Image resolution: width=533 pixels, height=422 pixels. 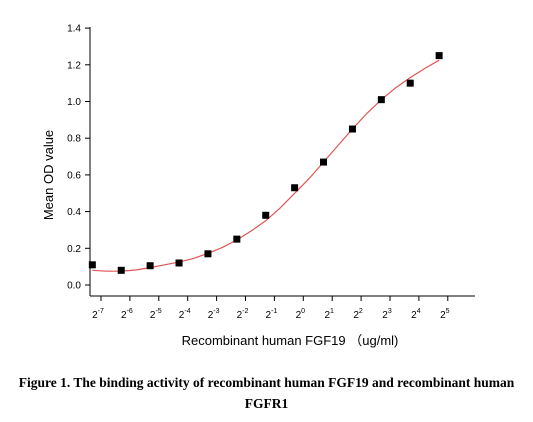 I want to click on x-tick-label: 2-5, so click(x=156, y=314).